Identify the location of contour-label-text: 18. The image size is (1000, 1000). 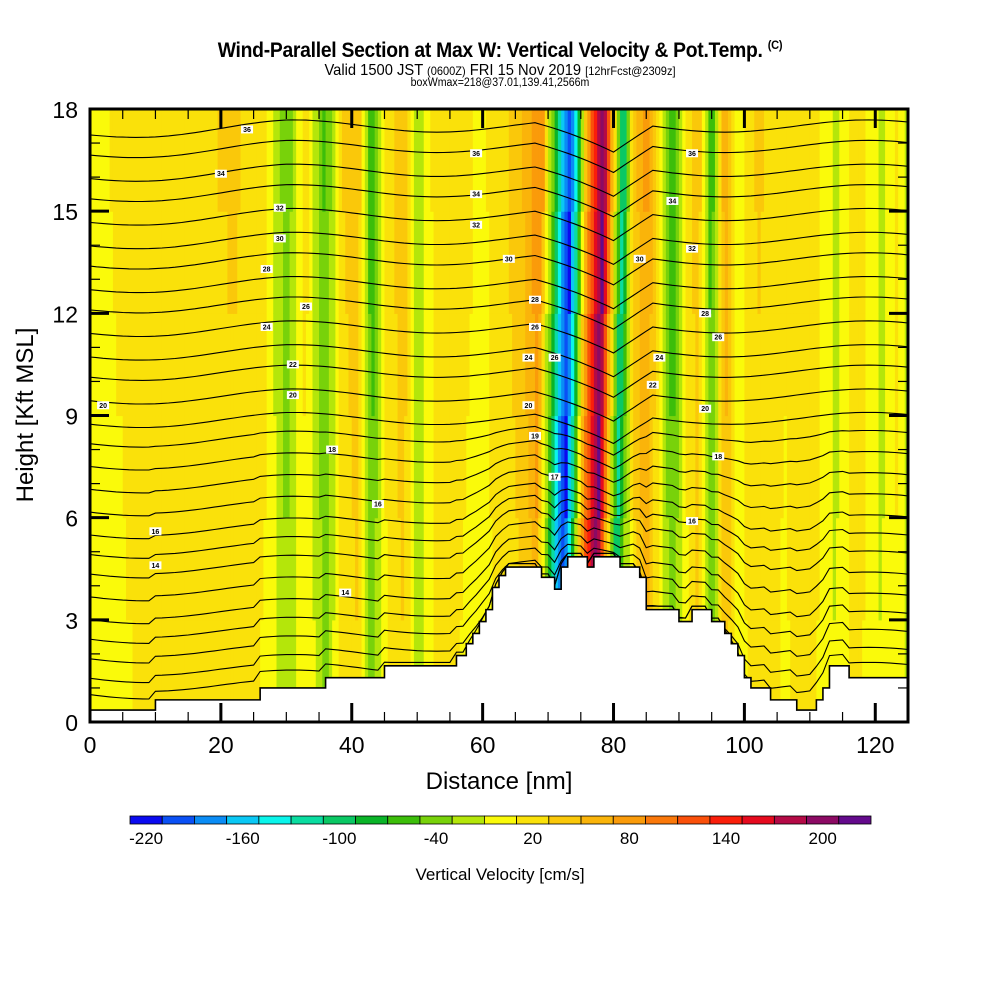
(718, 457).